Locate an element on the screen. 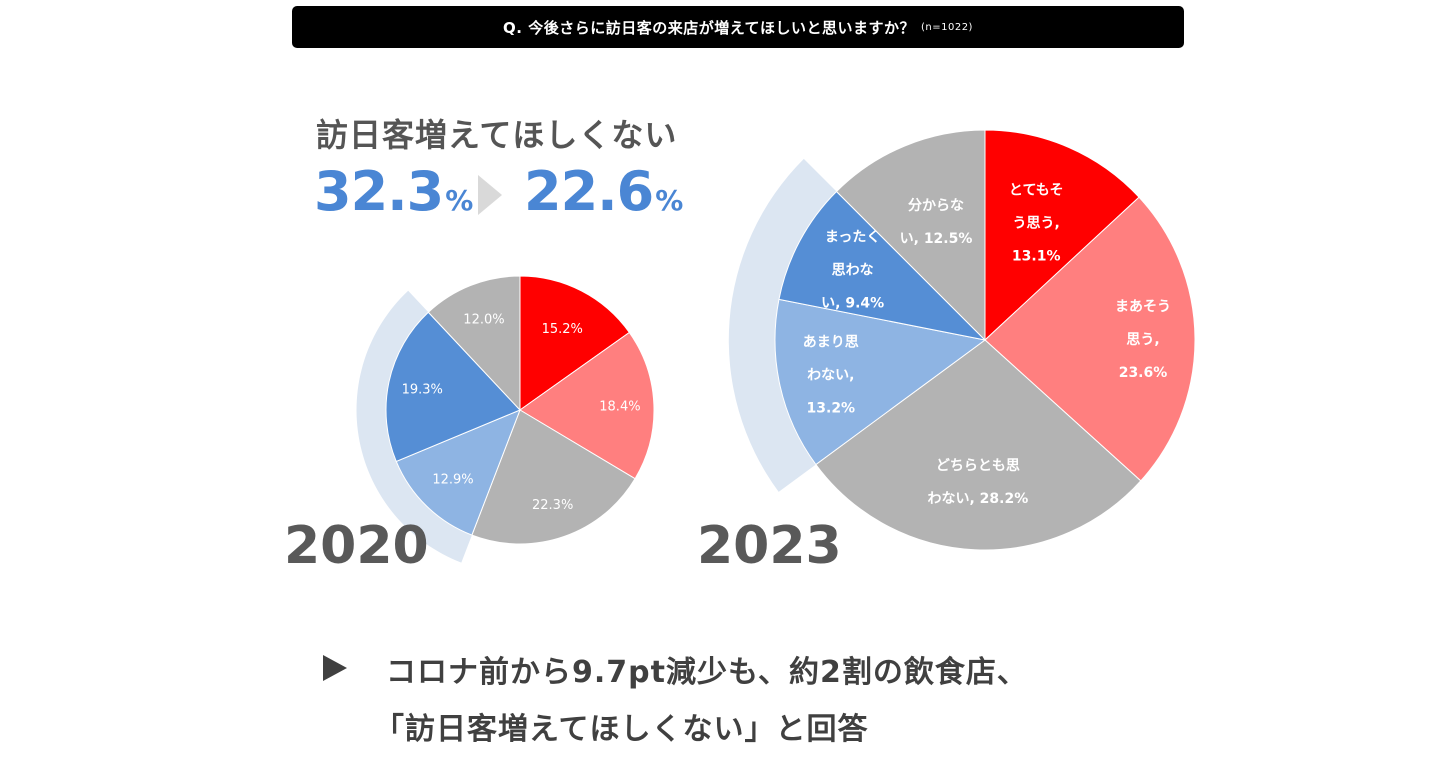  chart-title-2020: 2020 is located at coordinates (356, 546).